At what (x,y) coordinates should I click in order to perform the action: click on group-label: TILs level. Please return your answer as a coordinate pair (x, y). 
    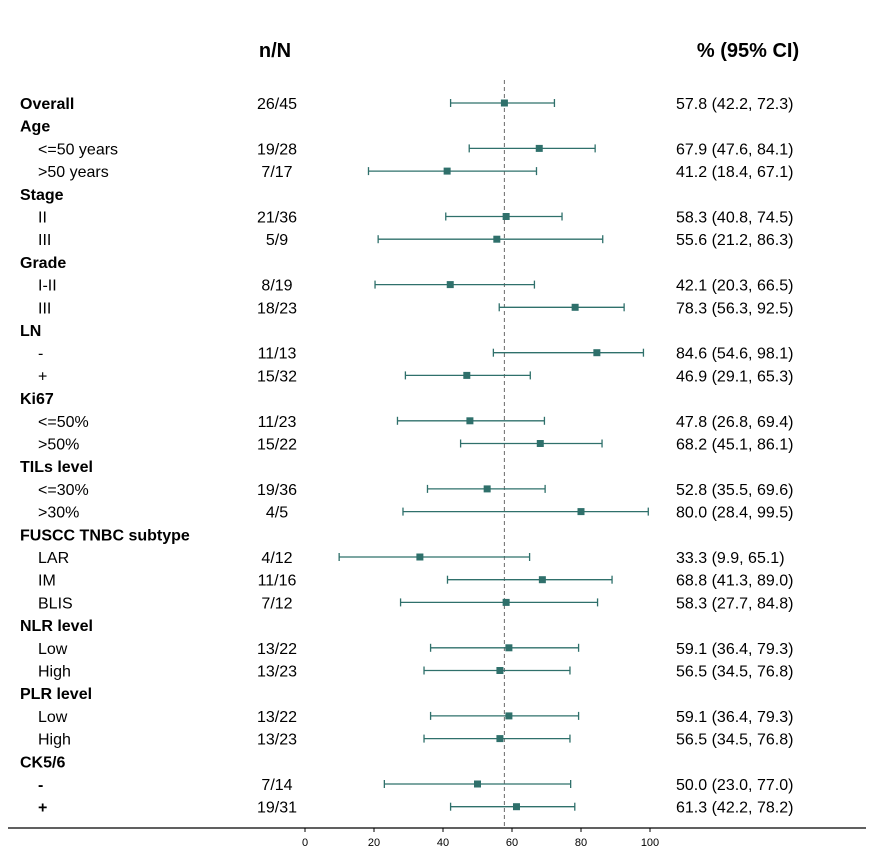
    Looking at the image, I should click on (56, 467).